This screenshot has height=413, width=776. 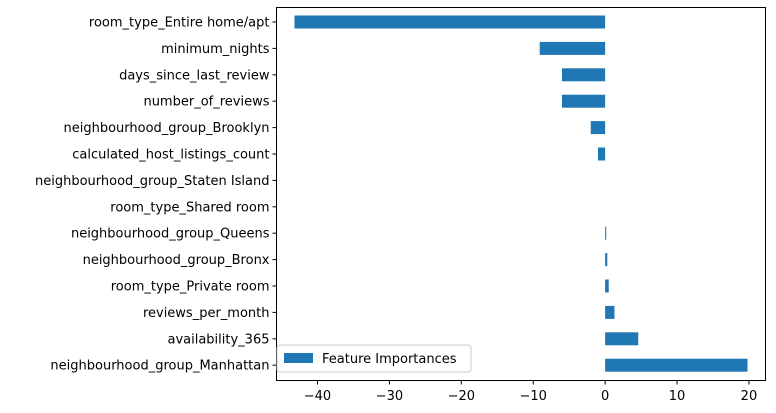 What do you see at coordinates (176, 260) in the screenshot?
I see `y-tick-label: neighbourhood_group_Bronx` at bounding box center [176, 260].